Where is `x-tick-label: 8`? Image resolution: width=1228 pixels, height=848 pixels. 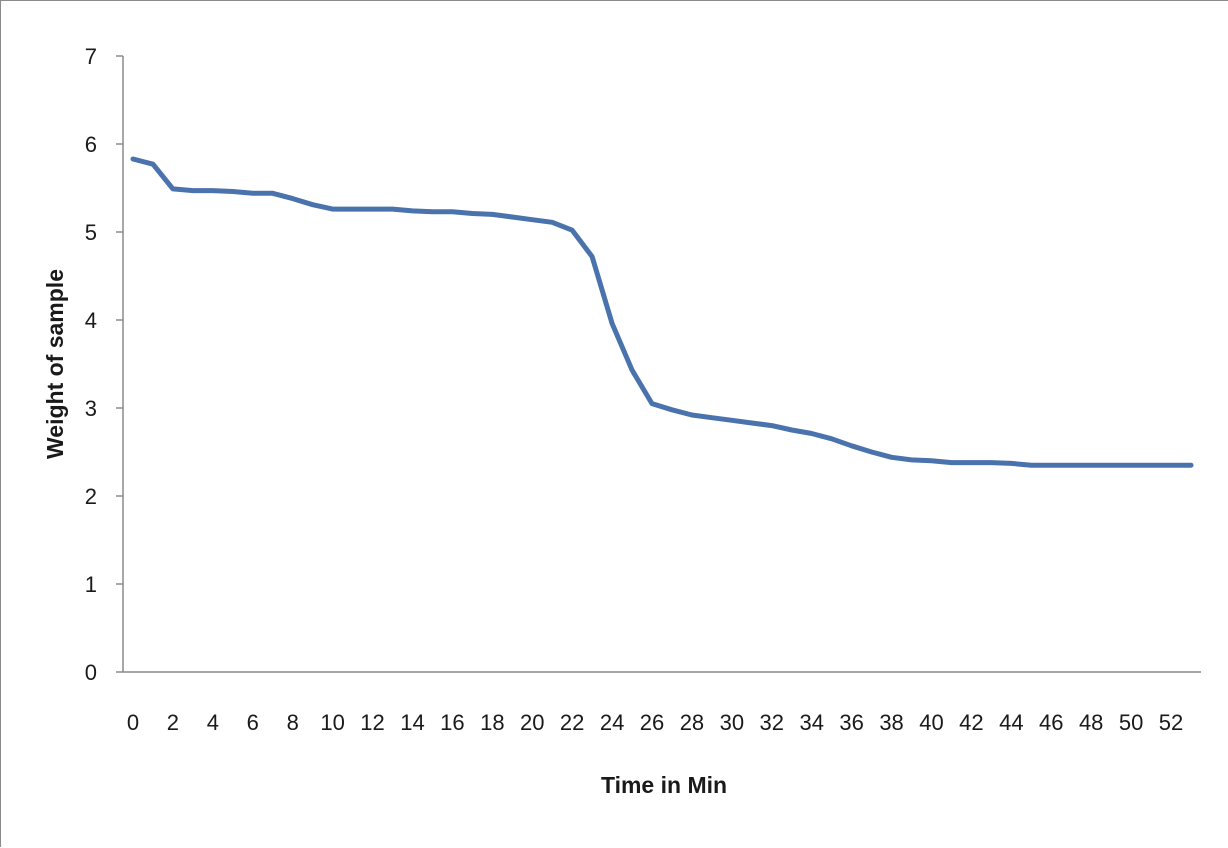 x-tick-label: 8 is located at coordinates (293, 722).